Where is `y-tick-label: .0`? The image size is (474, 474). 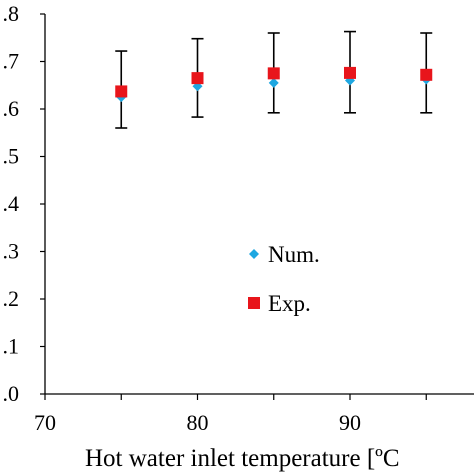 y-tick-label: .0 is located at coordinates (11, 393).